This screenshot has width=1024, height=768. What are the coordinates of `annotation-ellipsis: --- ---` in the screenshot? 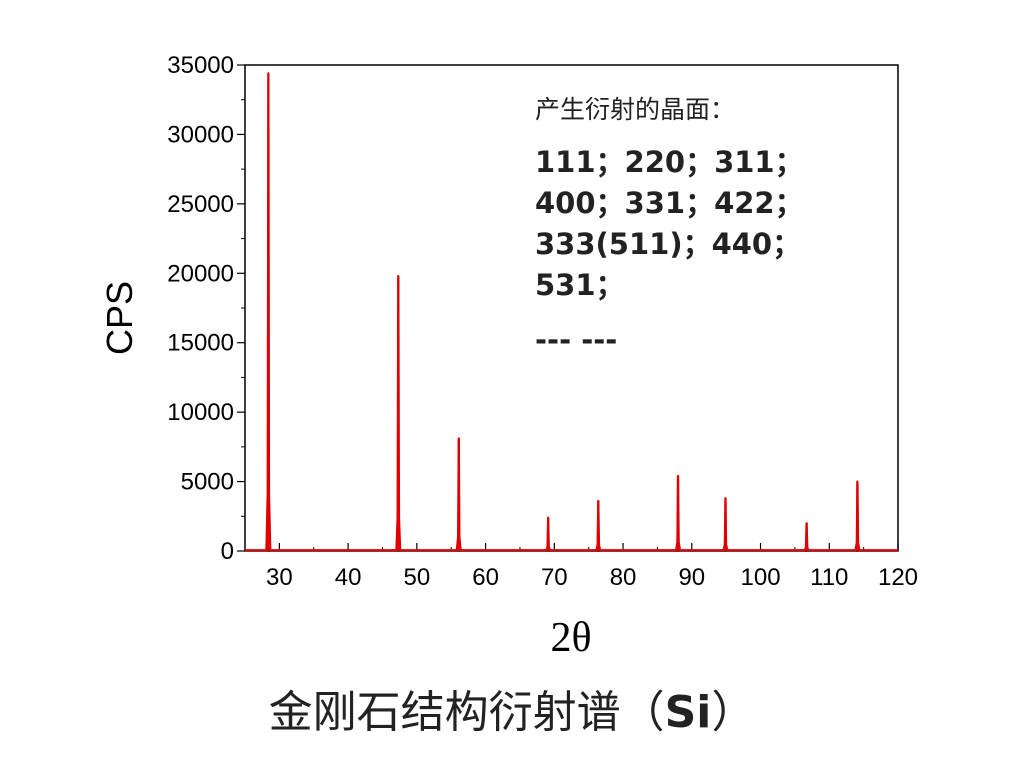 It's located at (576, 340).